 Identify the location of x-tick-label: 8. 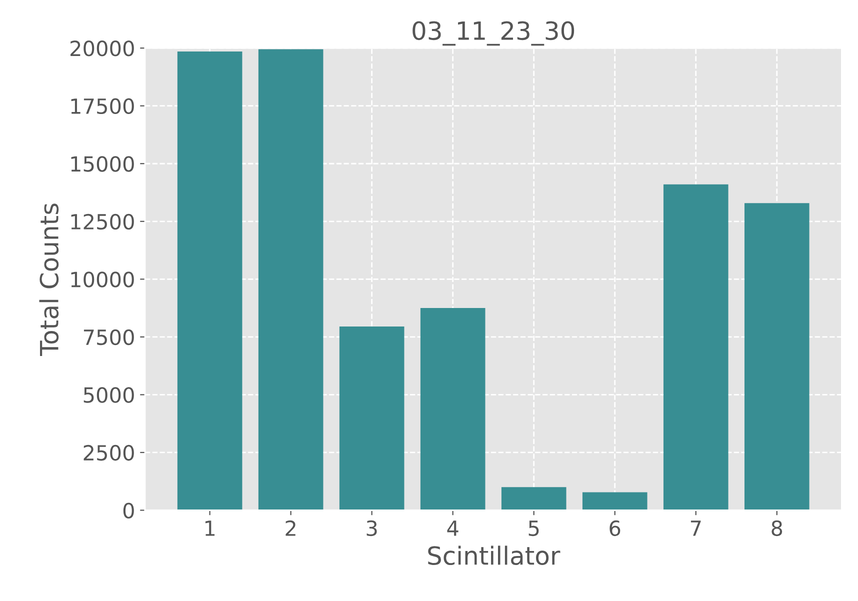
(777, 528).